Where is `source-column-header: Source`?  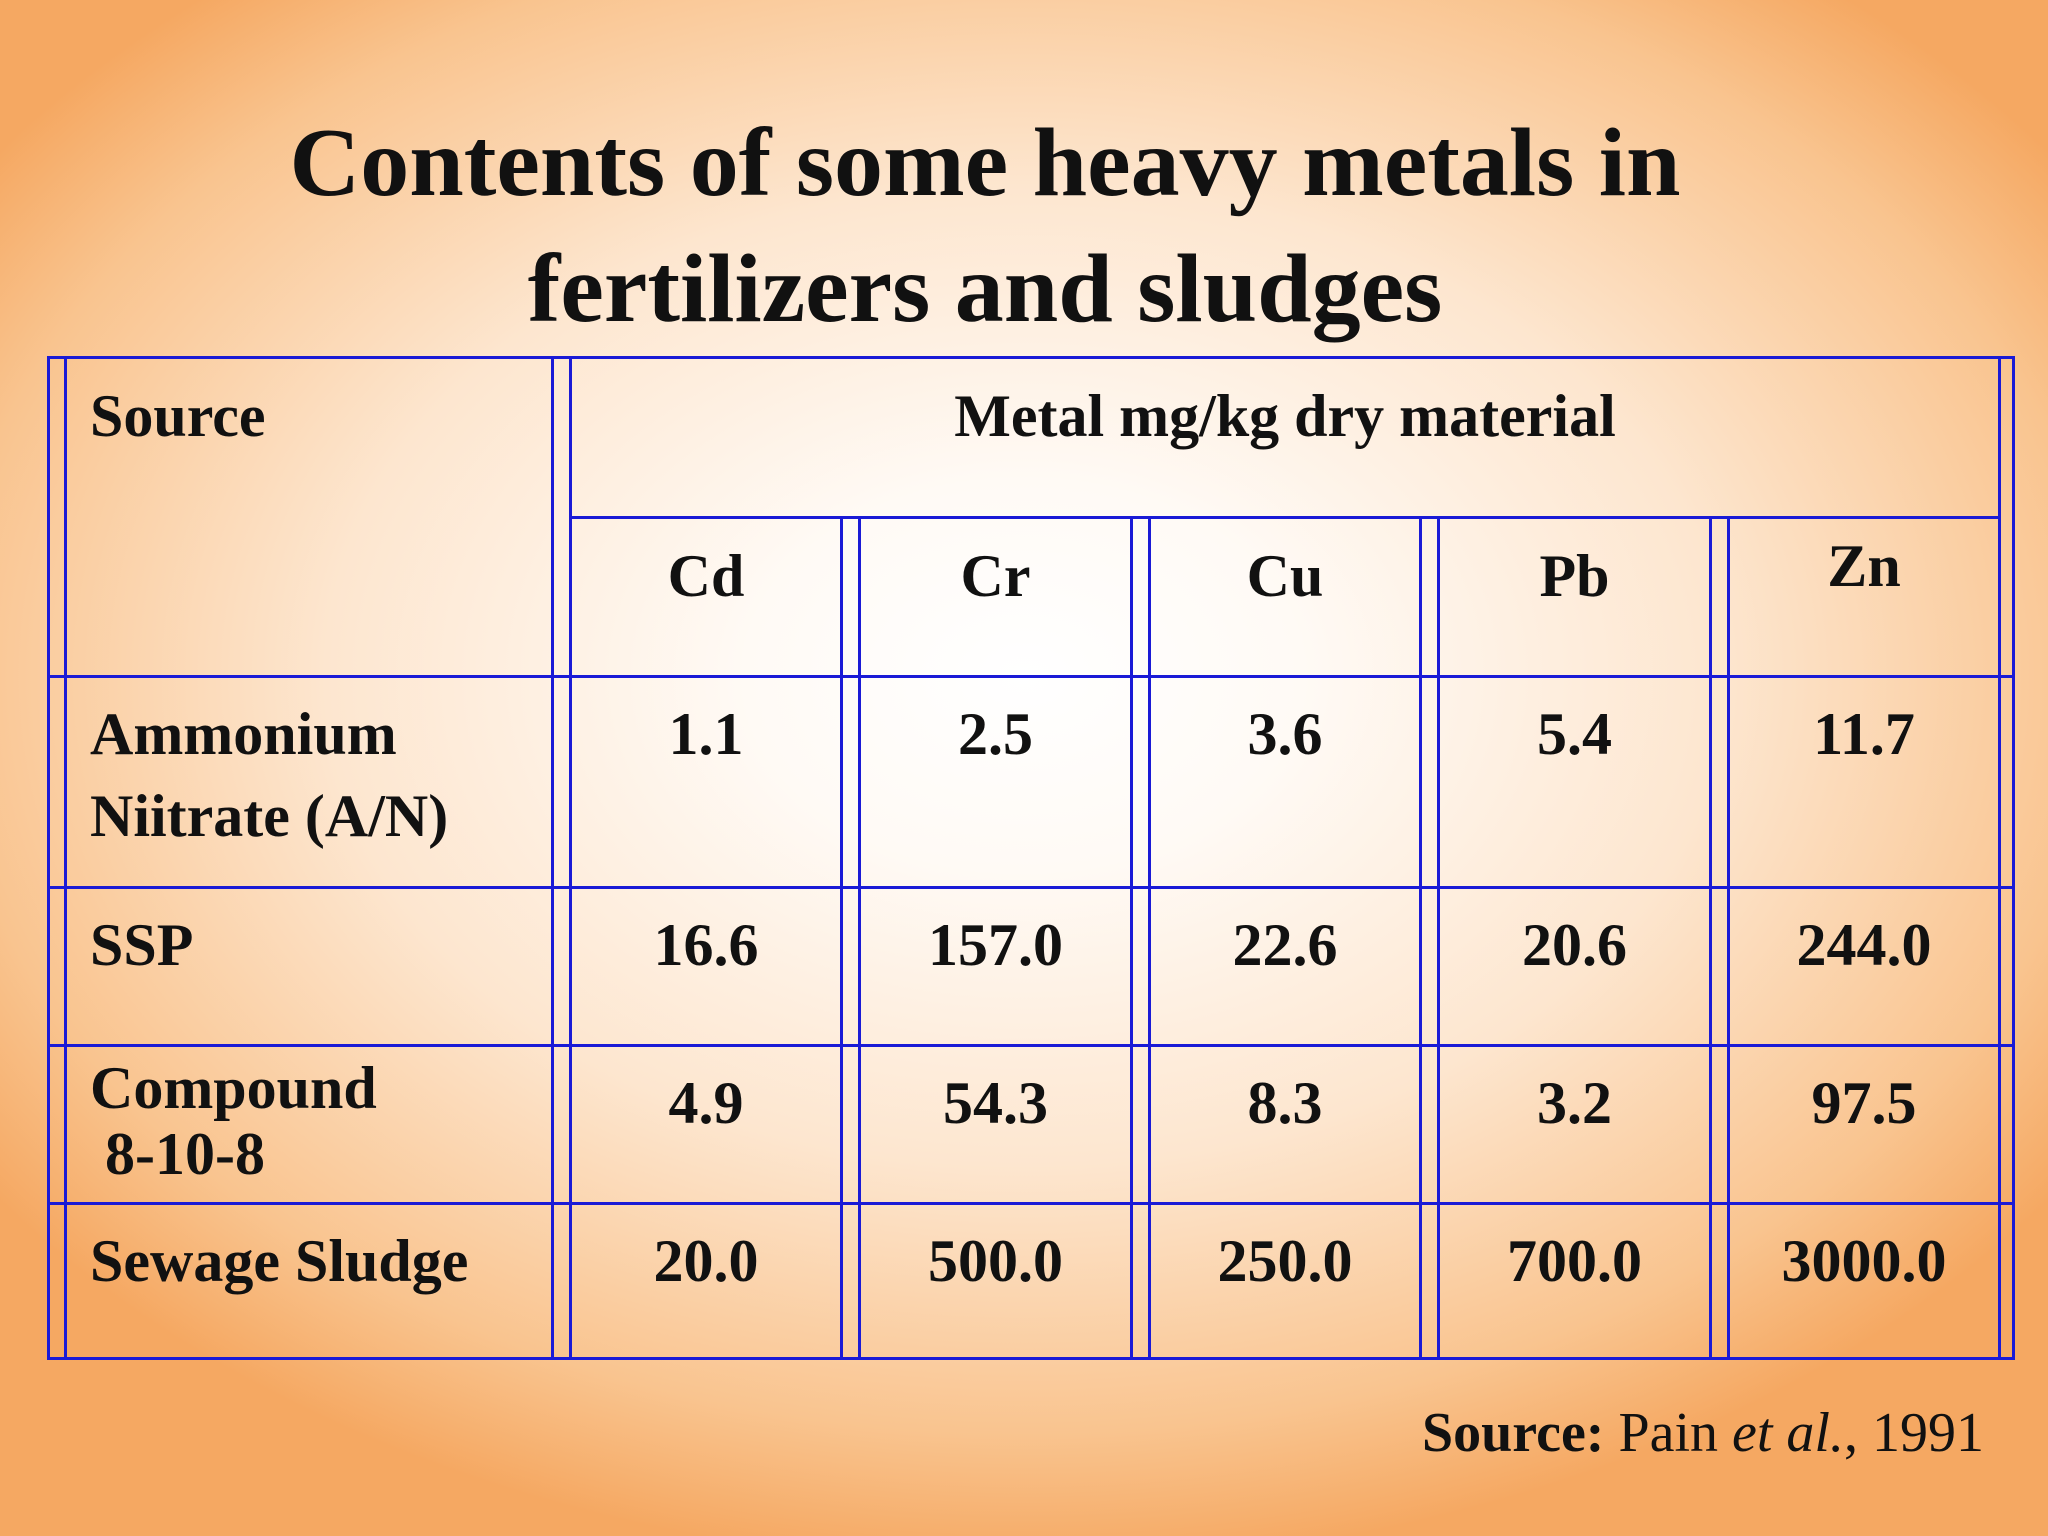 source-column-header: Source is located at coordinates (178, 416).